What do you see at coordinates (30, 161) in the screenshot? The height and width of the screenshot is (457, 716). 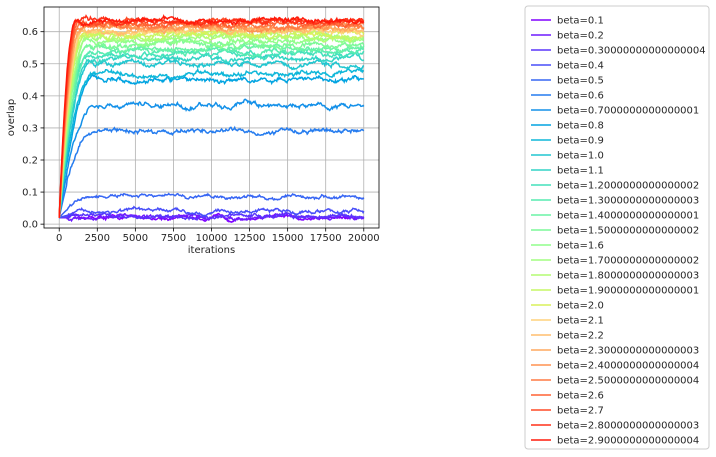 I see `y-tick-label: 0.2` at bounding box center [30, 161].